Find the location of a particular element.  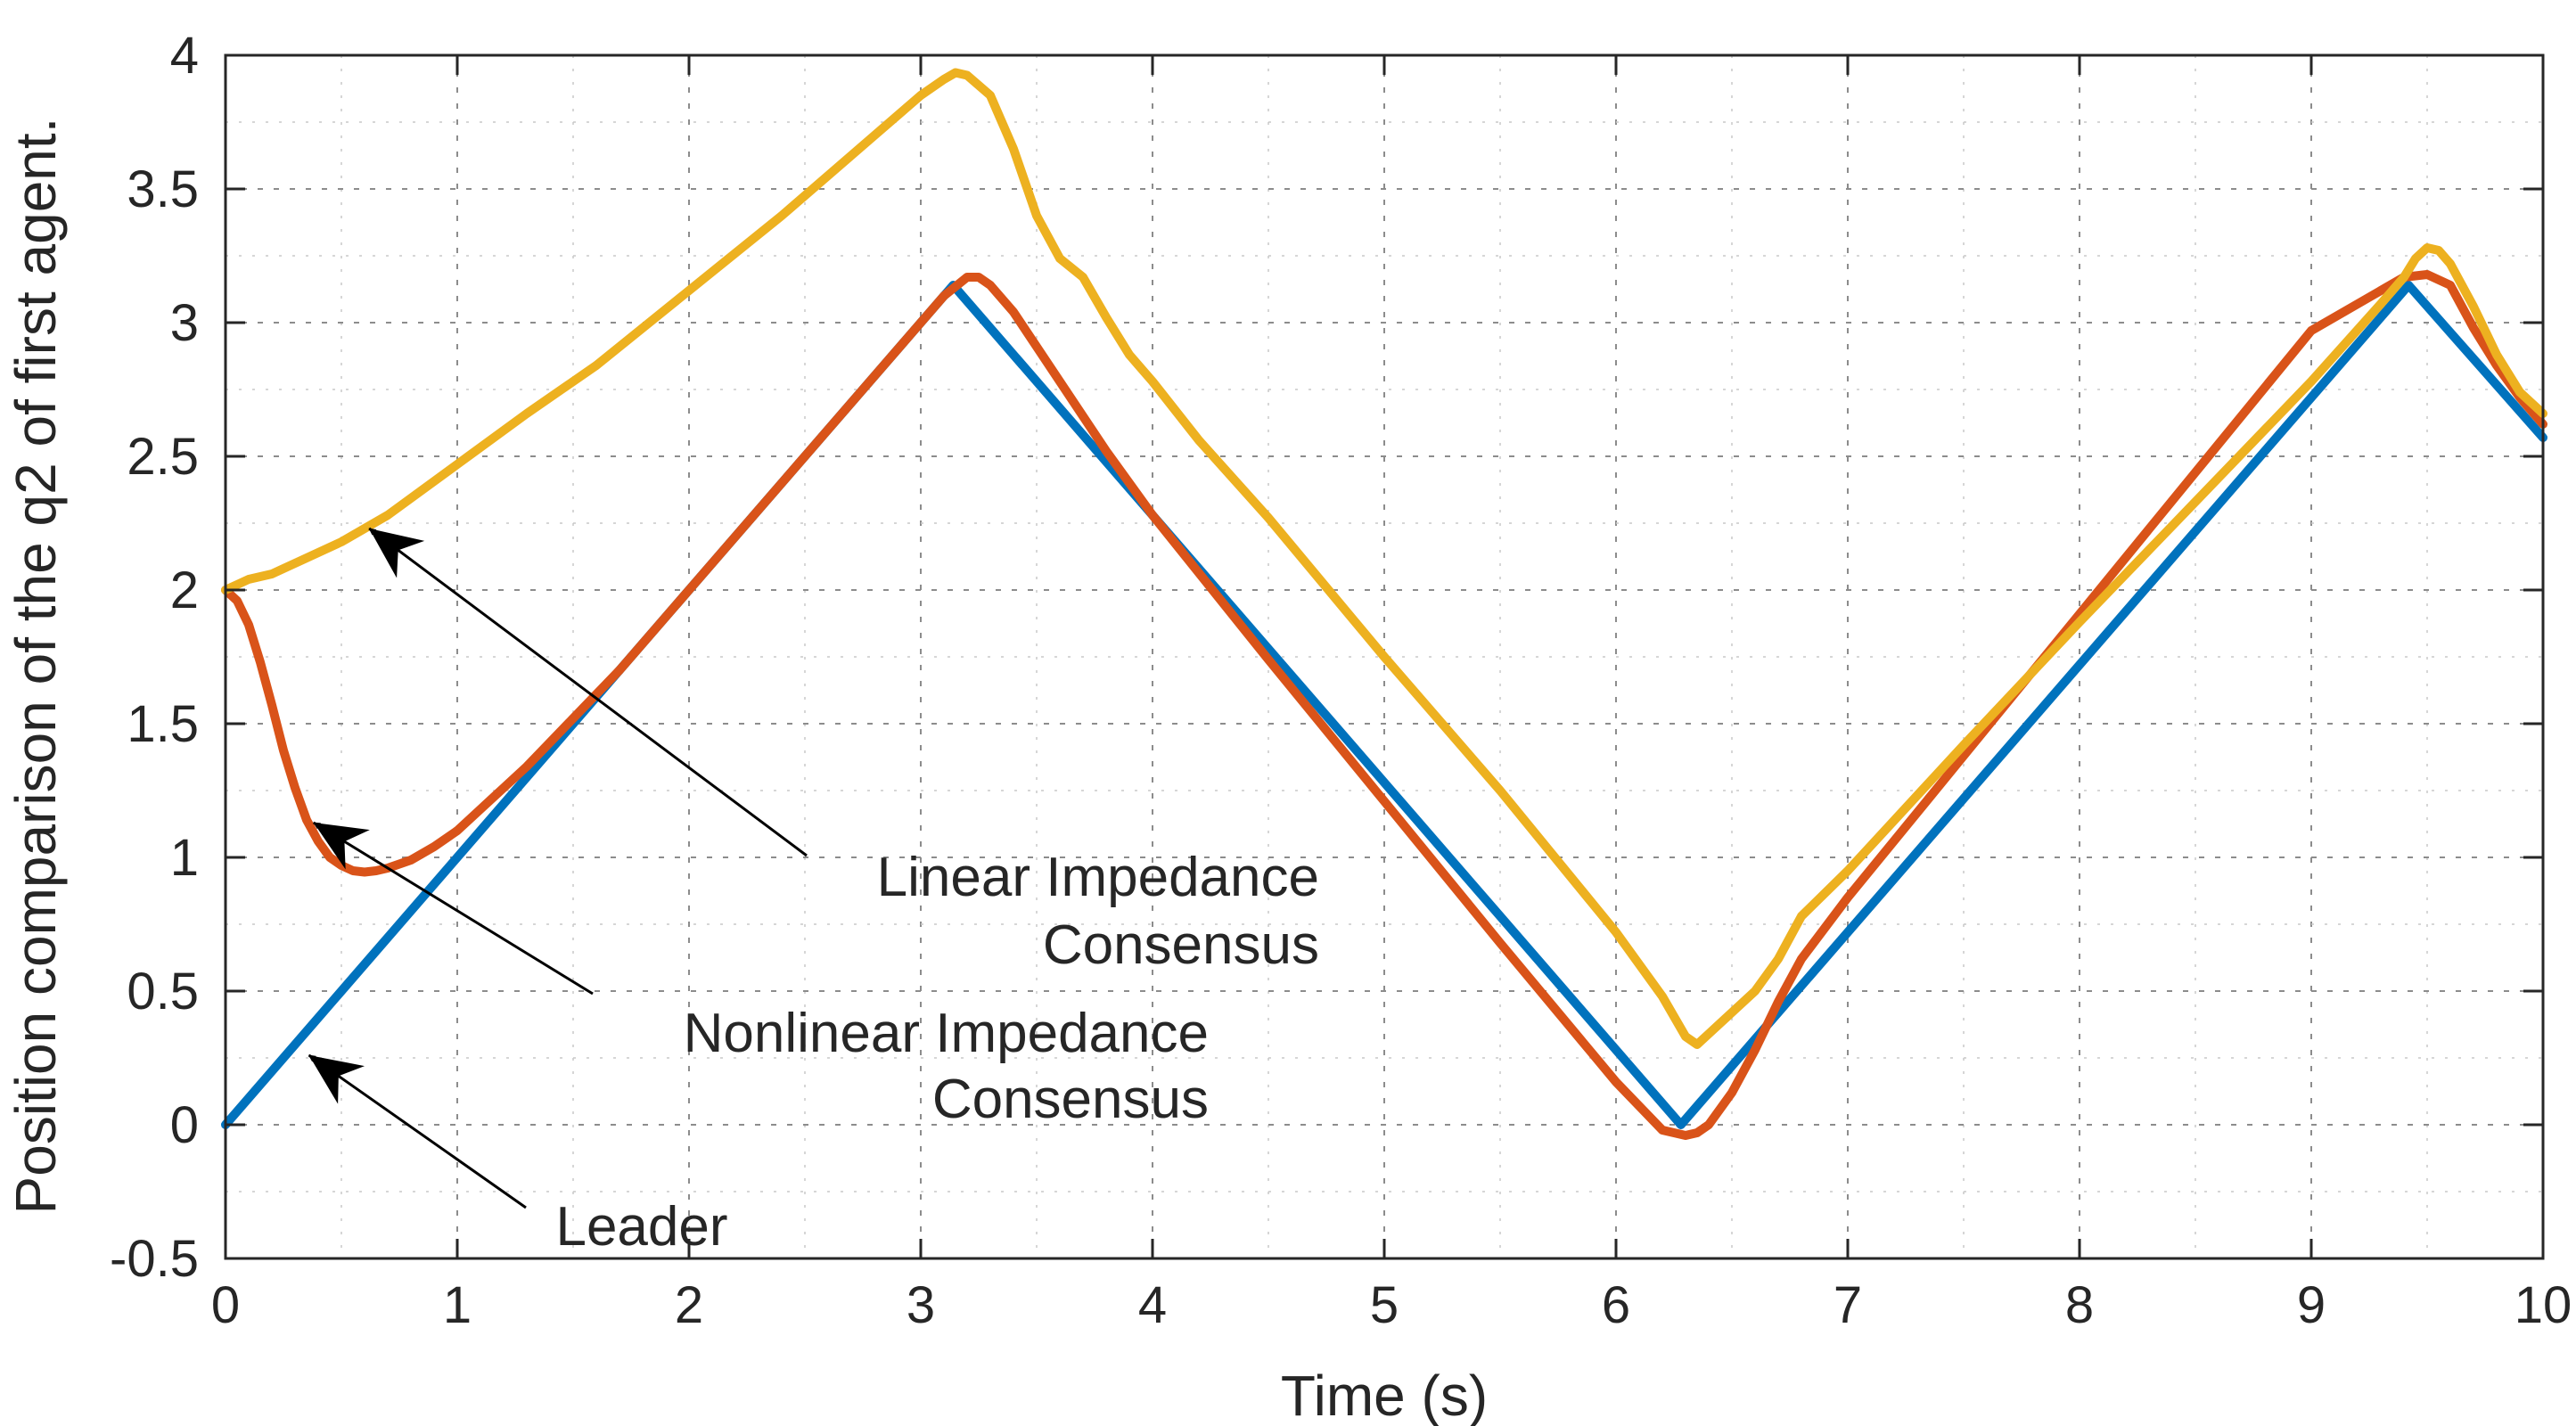

annotation-arrow-leader is located at coordinates (417, 1131).